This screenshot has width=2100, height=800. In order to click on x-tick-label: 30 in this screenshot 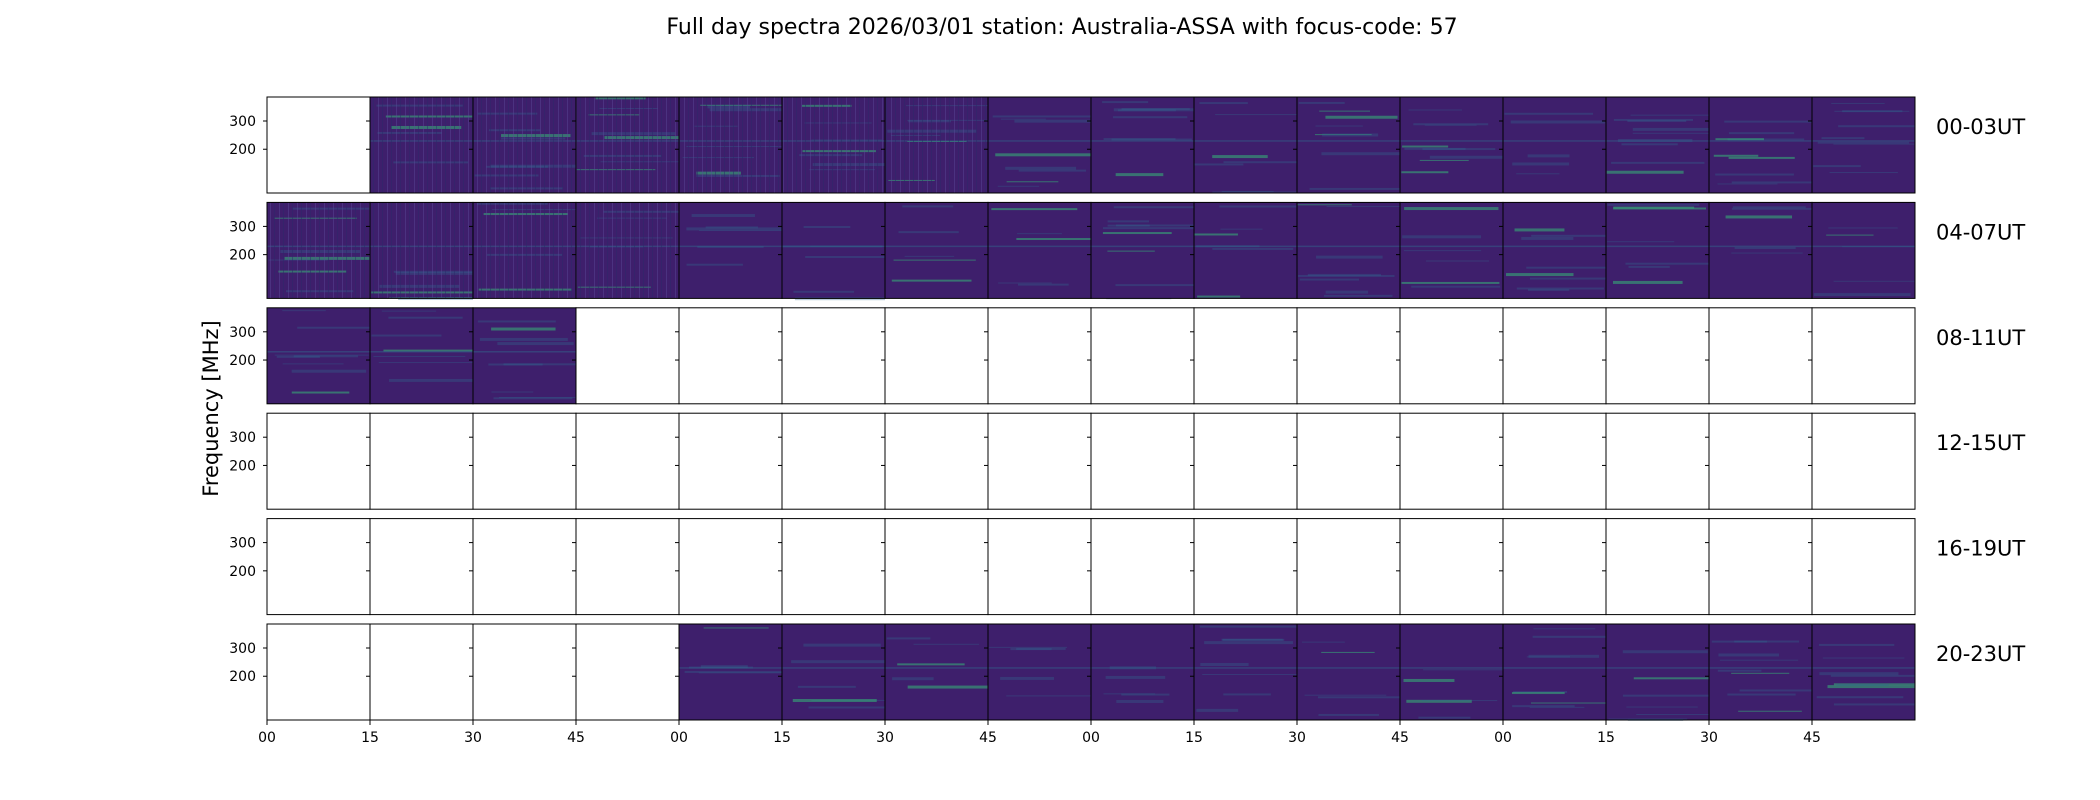, I will do `click(885, 738)`.